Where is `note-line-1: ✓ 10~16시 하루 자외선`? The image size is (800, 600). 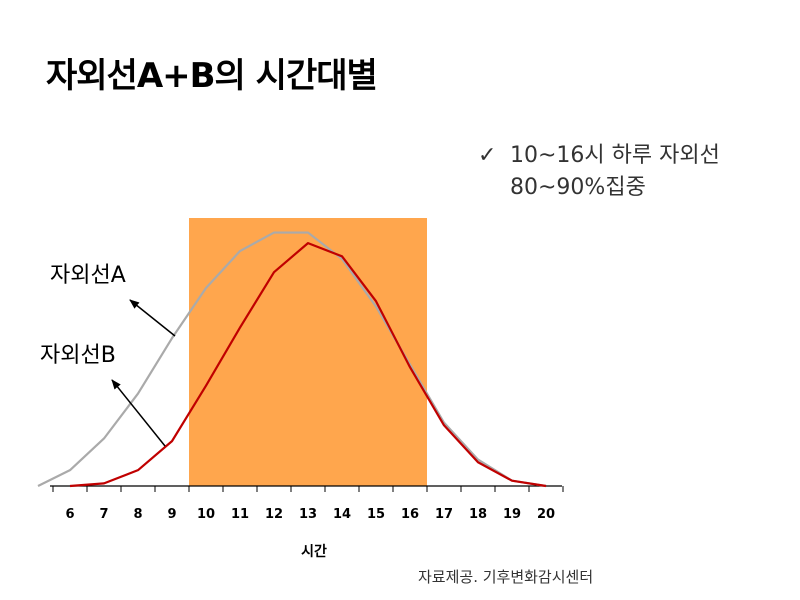 note-line-1: ✓ 10~16시 하루 자외선 is located at coordinates (599, 156).